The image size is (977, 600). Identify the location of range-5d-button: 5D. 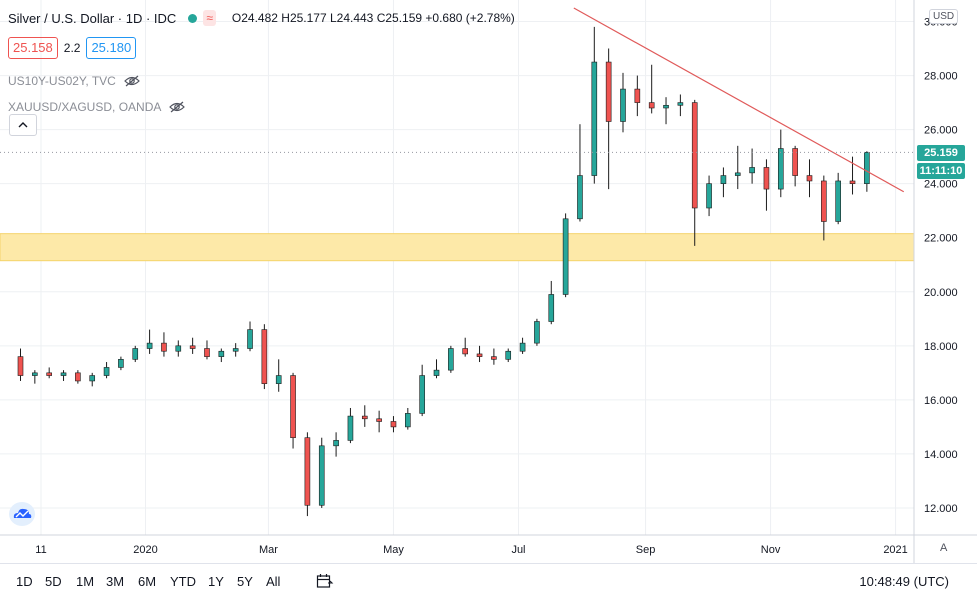
(53, 581).